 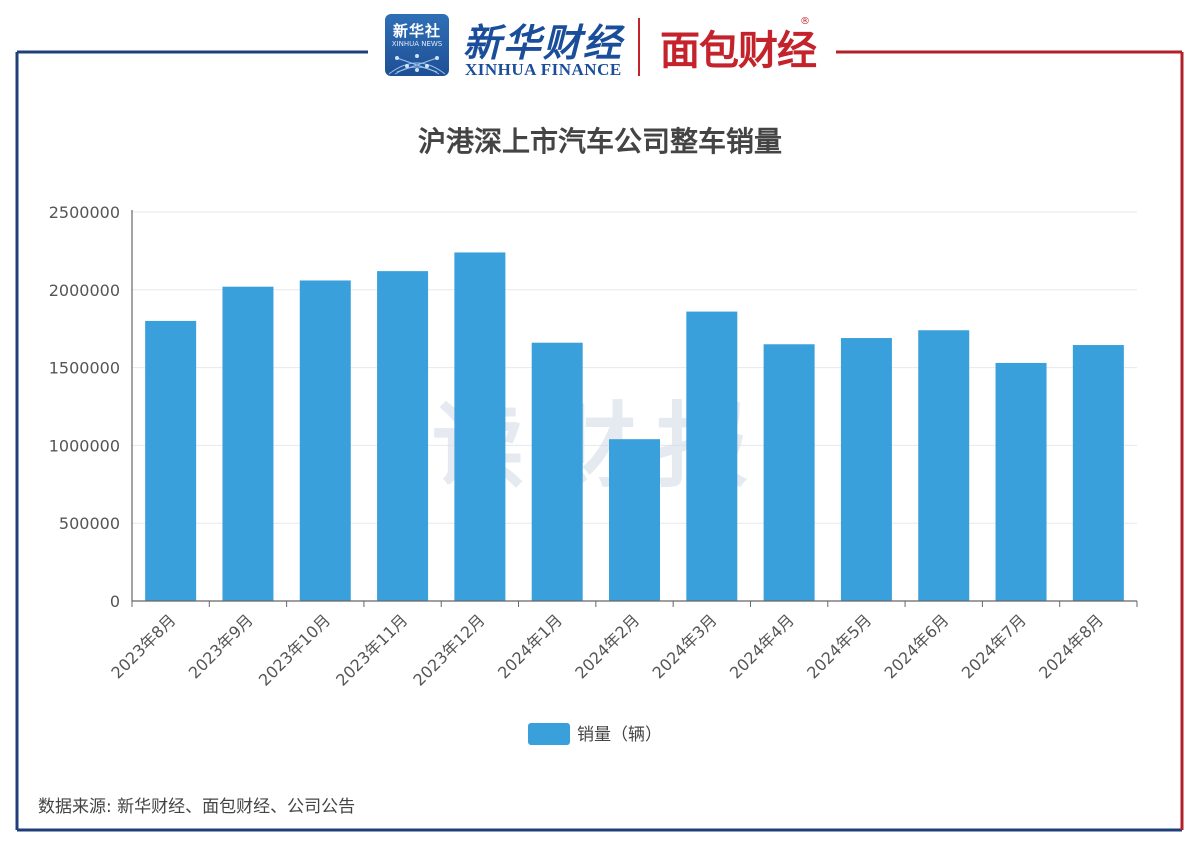 What do you see at coordinates (416, 31) in the screenshot?
I see `badge-cn-text: 新华社` at bounding box center [416, 31].